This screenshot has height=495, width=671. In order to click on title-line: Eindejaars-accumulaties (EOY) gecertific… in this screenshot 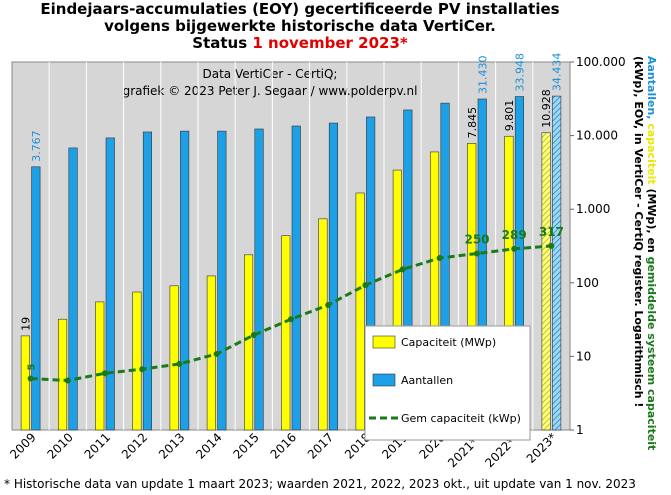, I will do `click(299, 9)`.